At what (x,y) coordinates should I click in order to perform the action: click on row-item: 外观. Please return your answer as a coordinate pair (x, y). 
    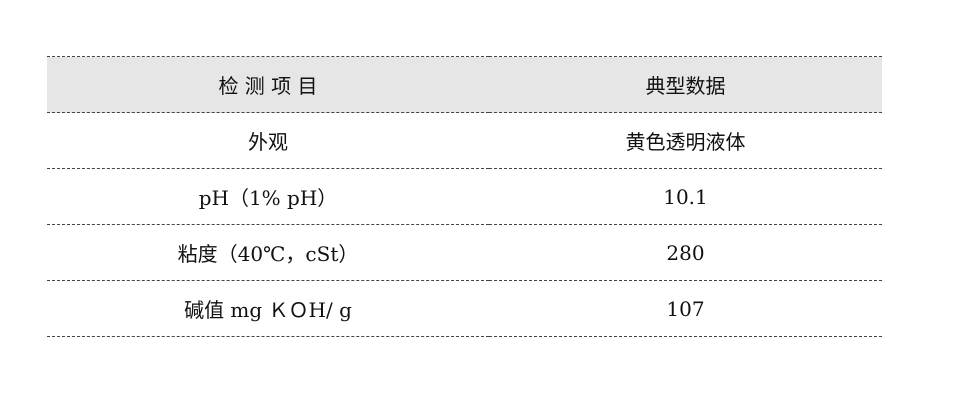
    Looking at the image, I should click on (268, 140).